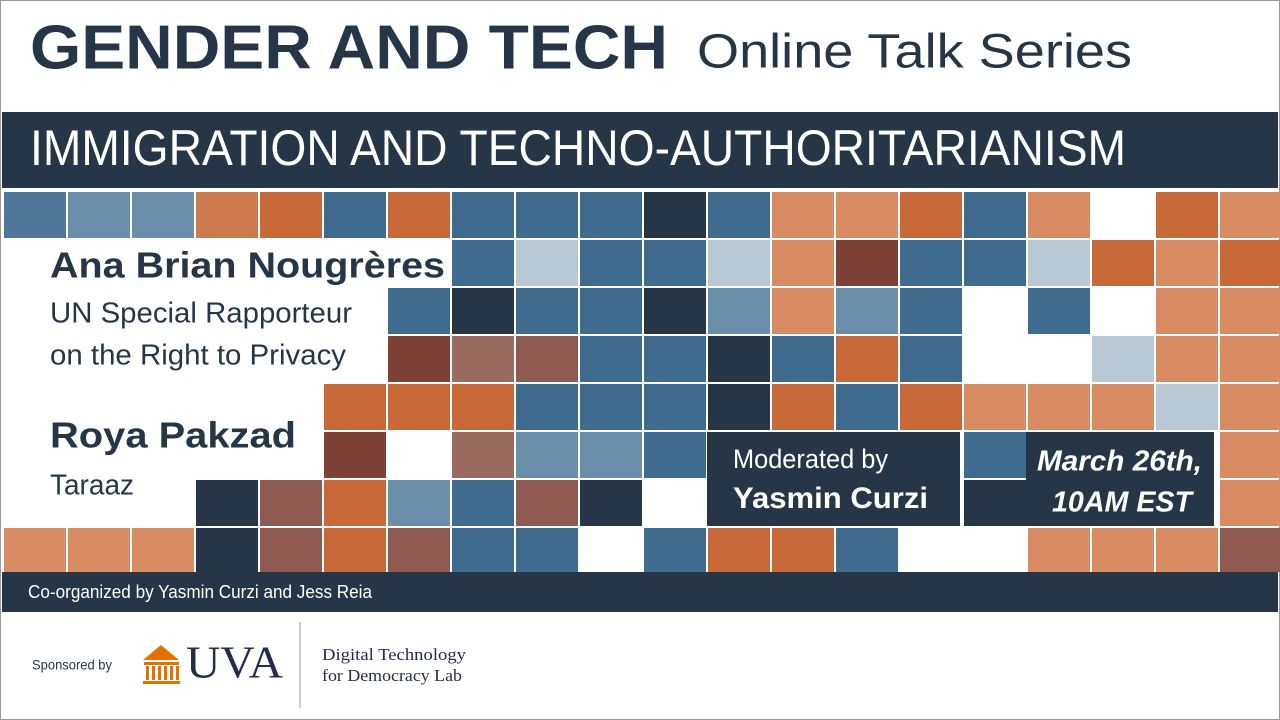 This screenshot has height=720, width=1280. I want to click on speaker-role: Taraaz, so click(92, 486).